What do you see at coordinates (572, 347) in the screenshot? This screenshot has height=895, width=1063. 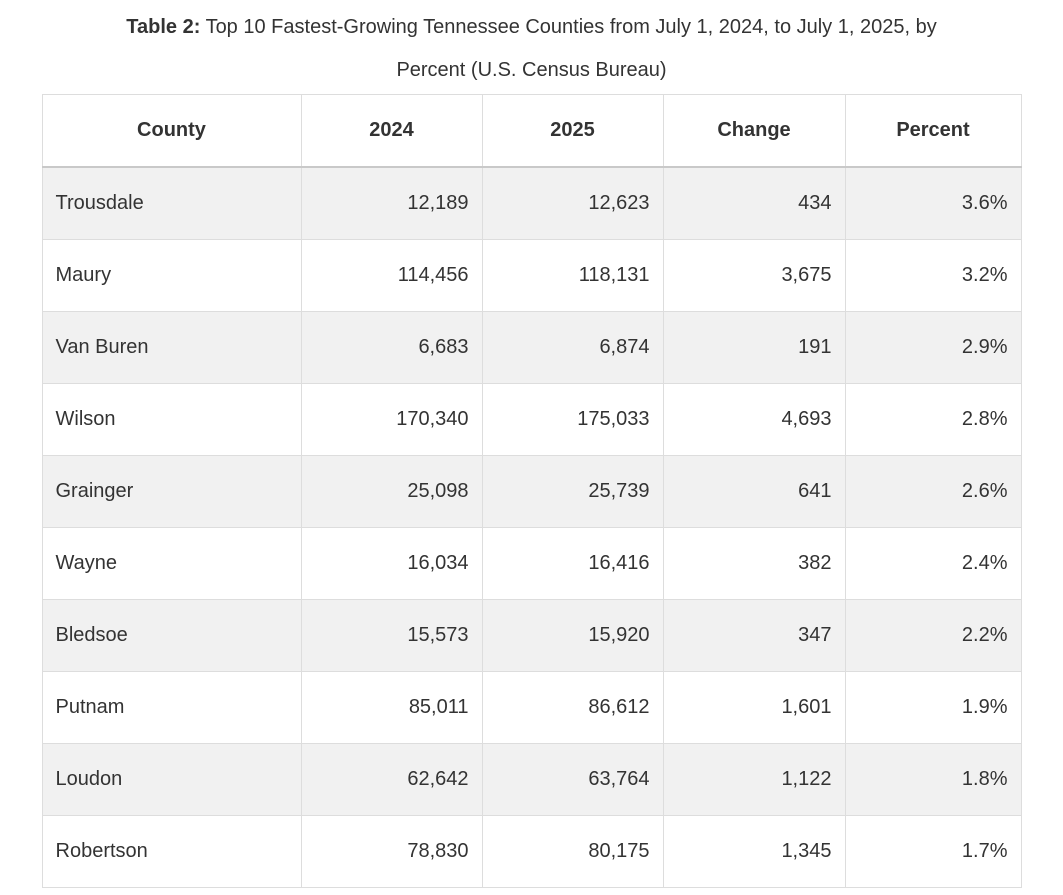 I see `cell-2025: 6,874` at bounding box center [572, 347].